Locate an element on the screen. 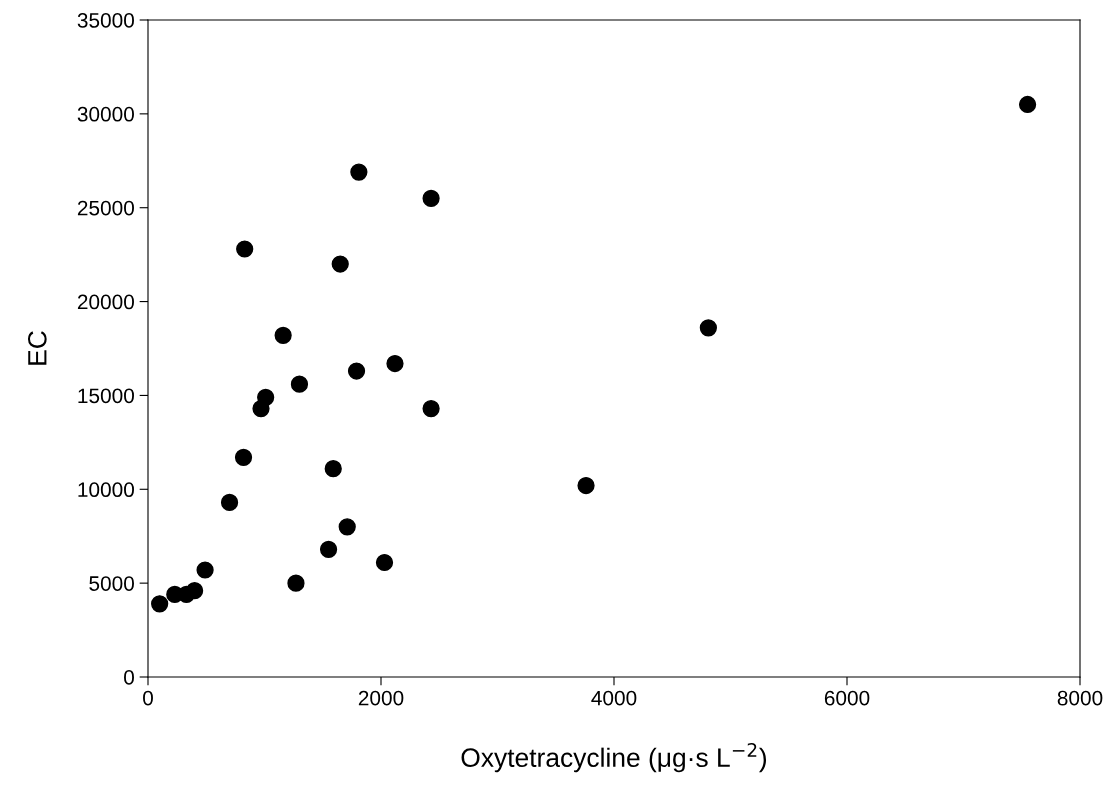 The width and height of the screenshot is (1118, 796). x-axis-title: Oxytetracycline (μg·s L$^{−2}$) is located at coordinates (614, 757).